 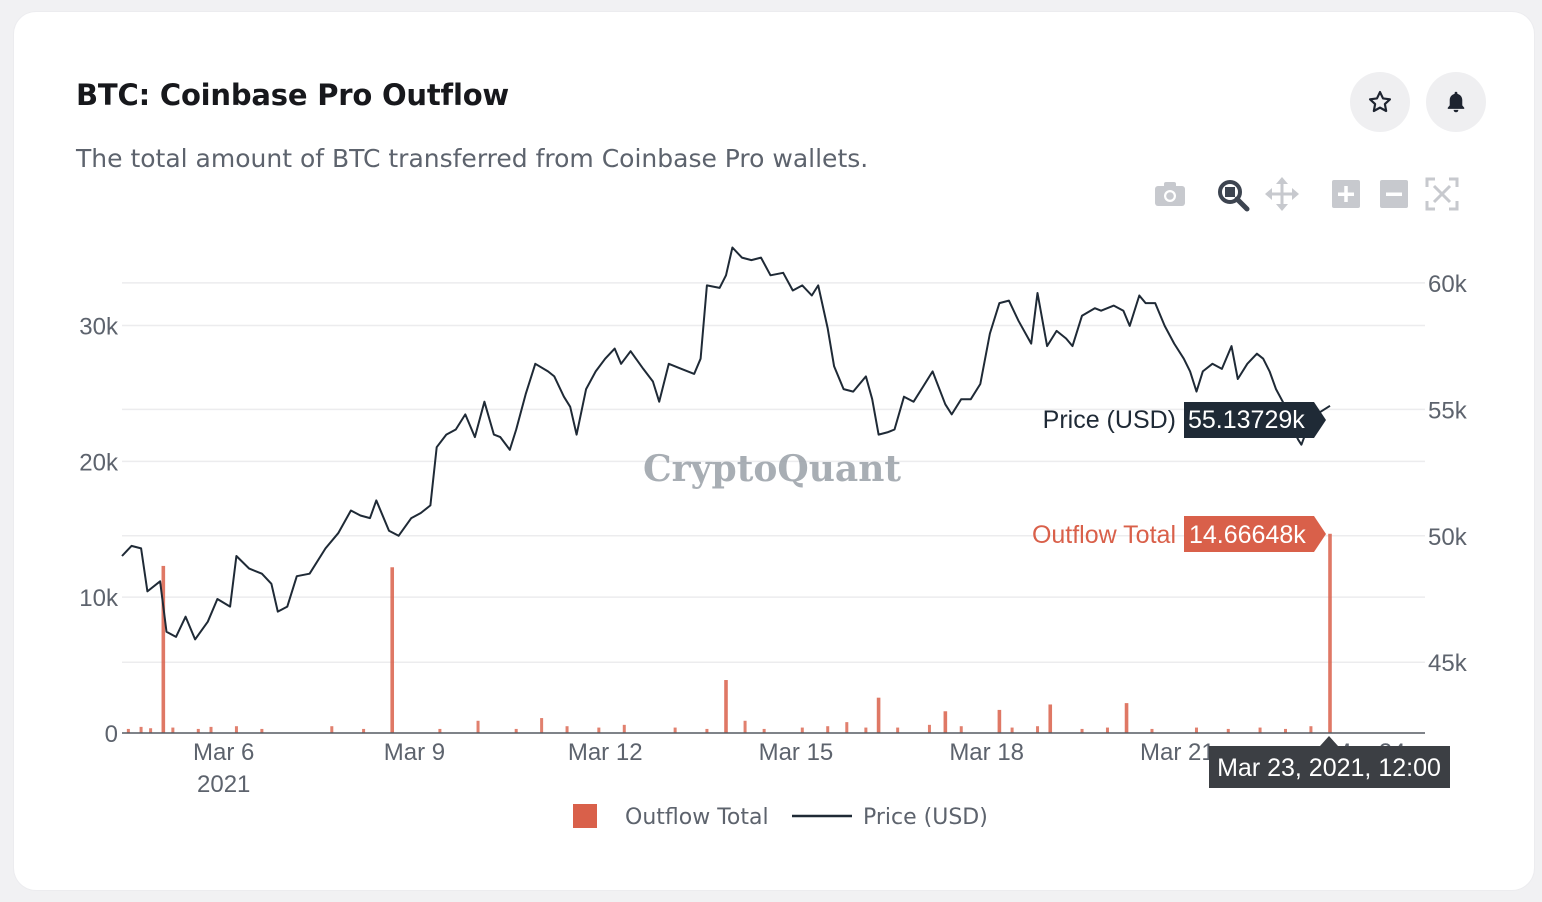 I want to click on star-icon, so click(x=1380, y=101).